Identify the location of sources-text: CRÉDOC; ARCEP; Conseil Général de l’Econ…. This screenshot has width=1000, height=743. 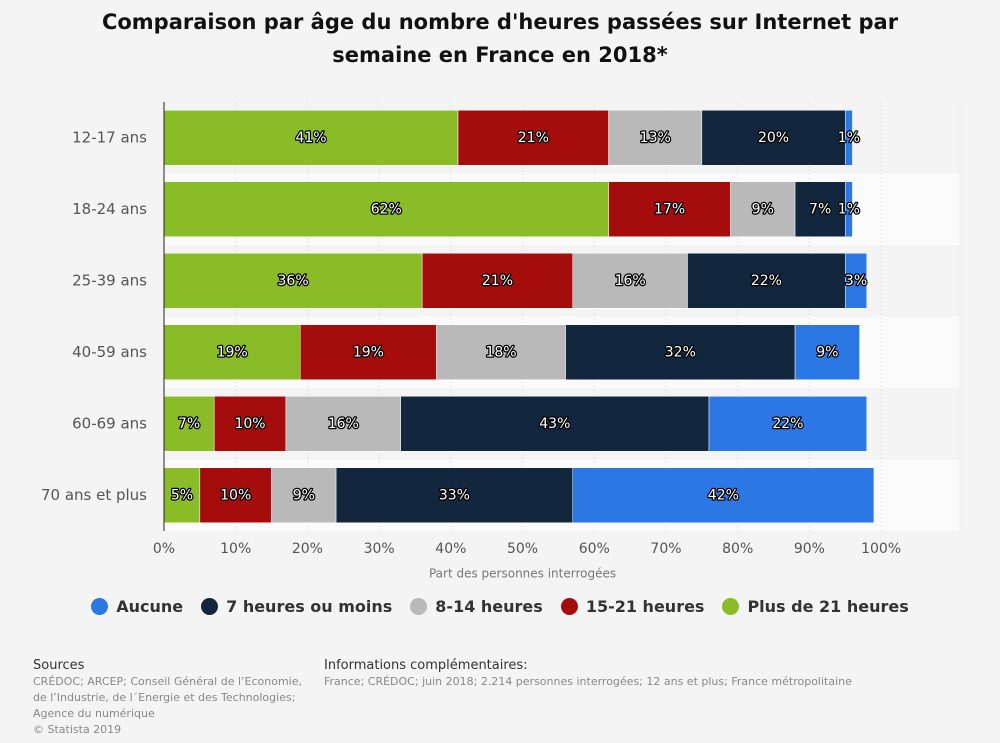
(167, 697).